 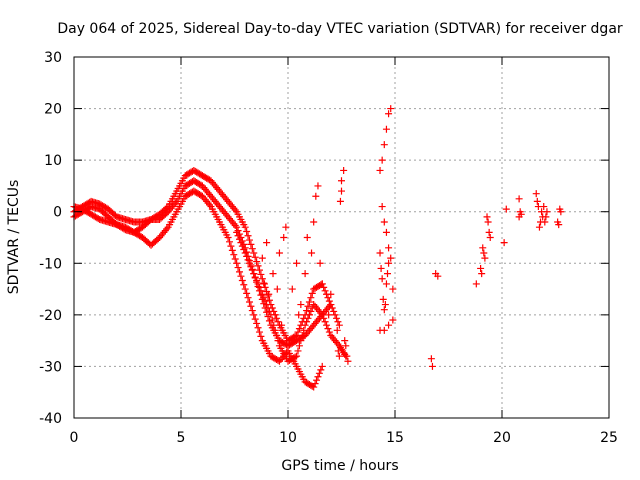 What do you see at coordinates (181, 438) in the screenshot?
I see `x-tick-label: 5` at bounding box center [181, 438].